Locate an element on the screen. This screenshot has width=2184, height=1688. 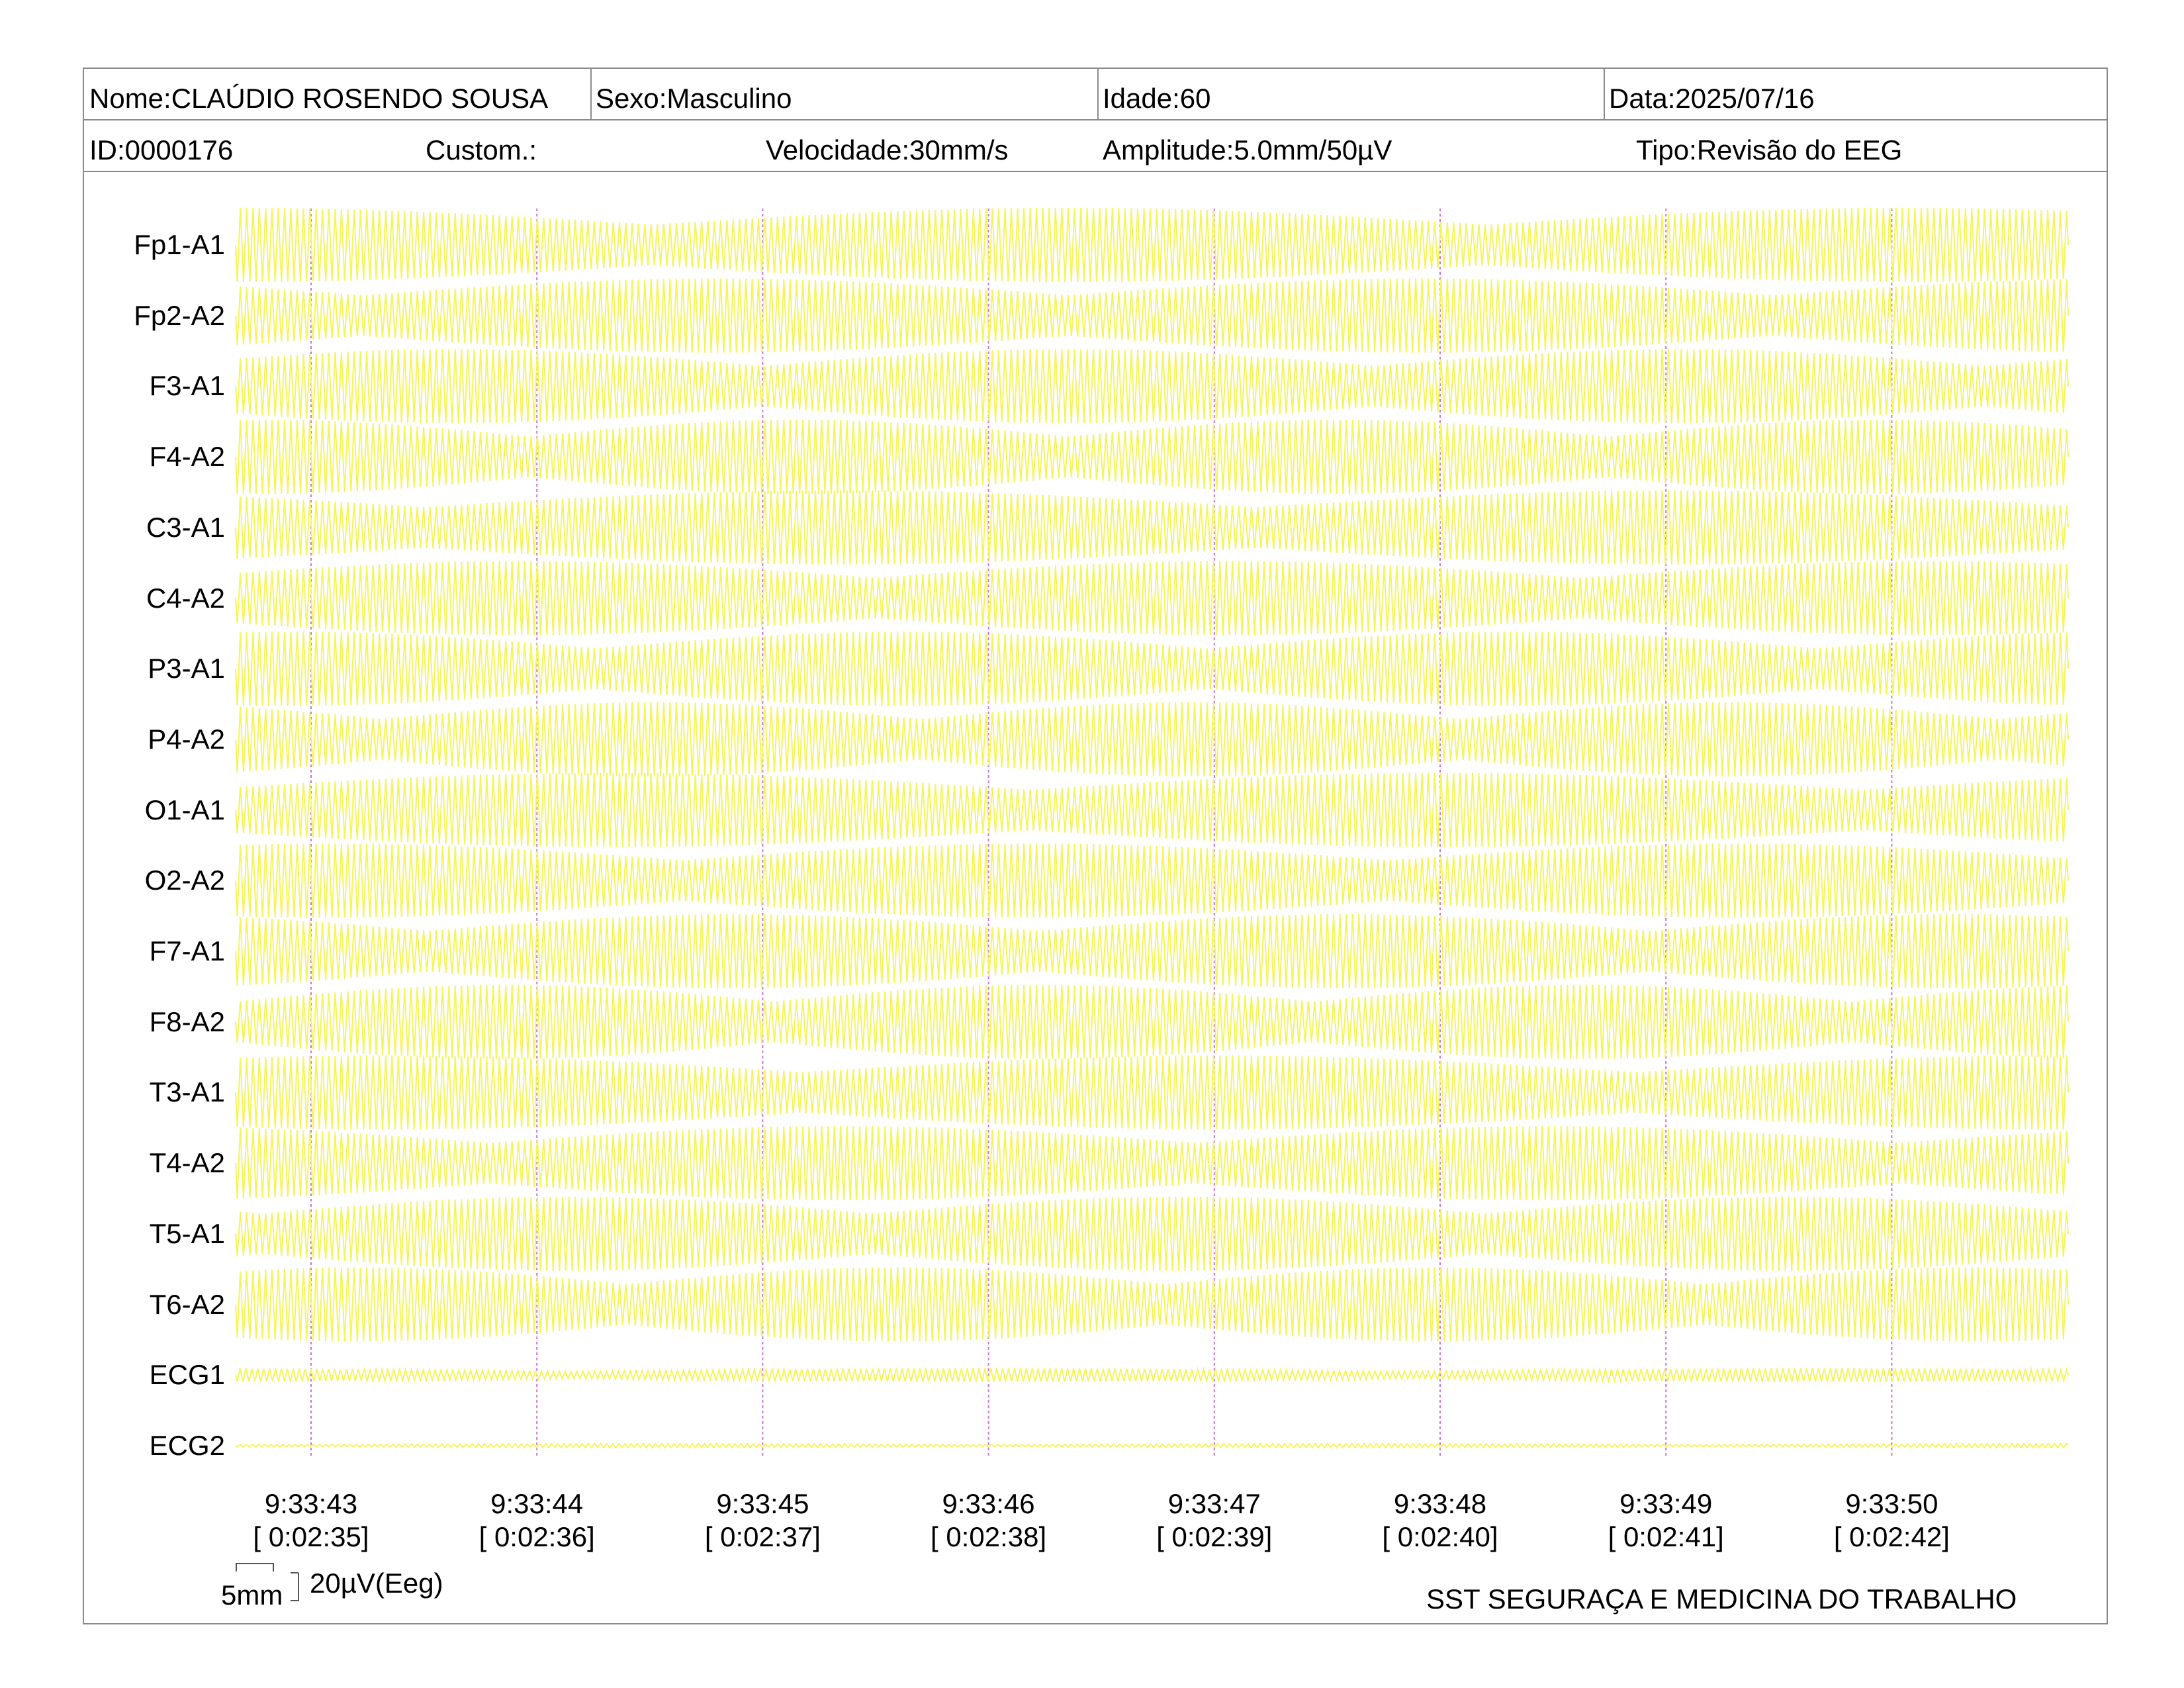
timestamp-clock: 9:33:50 is located at coordinates (1891, 1503).